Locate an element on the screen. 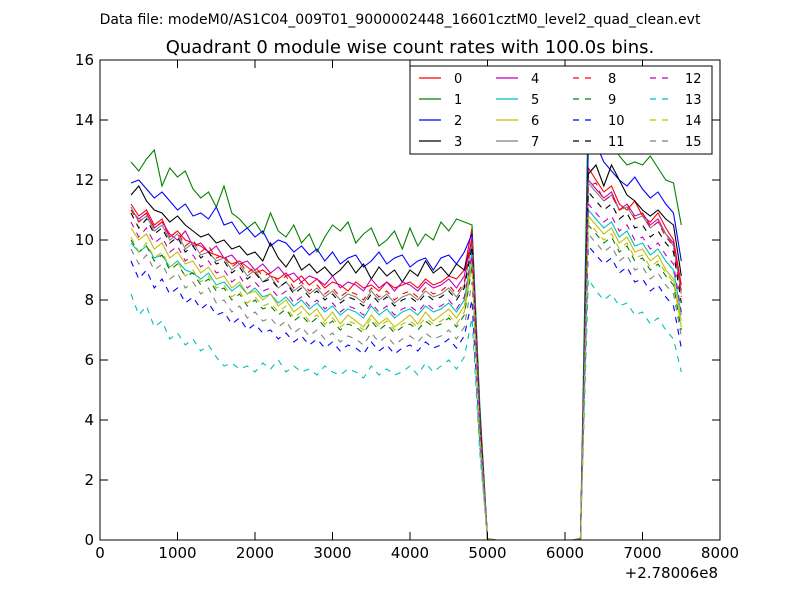 This screenshot has width=800, height=604. legend-label-1: 1 is located at coordinates (458, 100).